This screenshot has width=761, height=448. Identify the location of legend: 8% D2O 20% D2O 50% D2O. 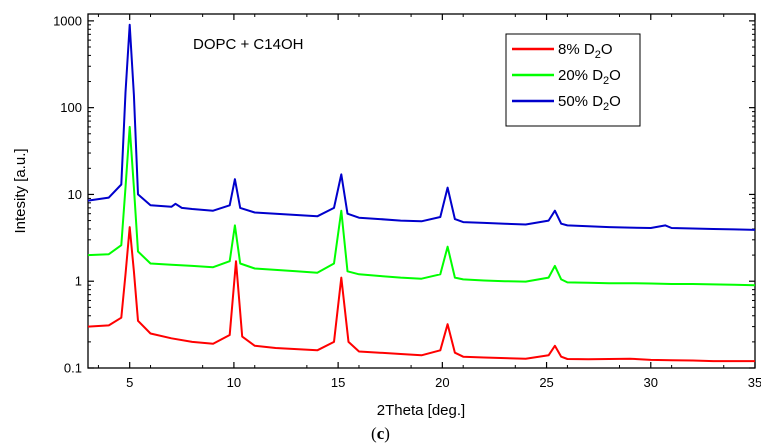
(573, 80).